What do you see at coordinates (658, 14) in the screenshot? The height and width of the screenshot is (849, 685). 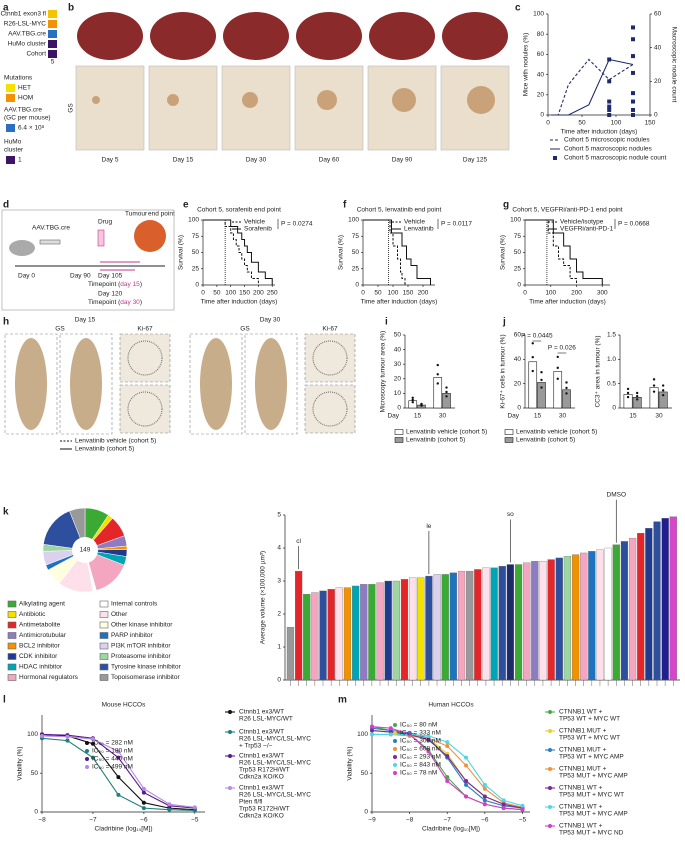 I see `y2-tick-label: 60` at bounding box center [658, 14].